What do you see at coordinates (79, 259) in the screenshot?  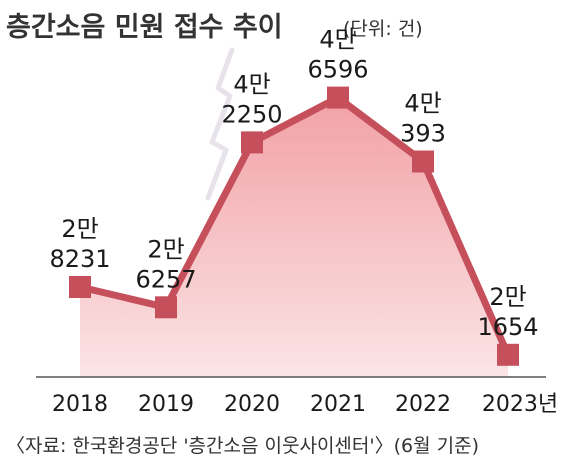 I see `value-label-0-line-1: 8231` at bounding box center [79, 259].